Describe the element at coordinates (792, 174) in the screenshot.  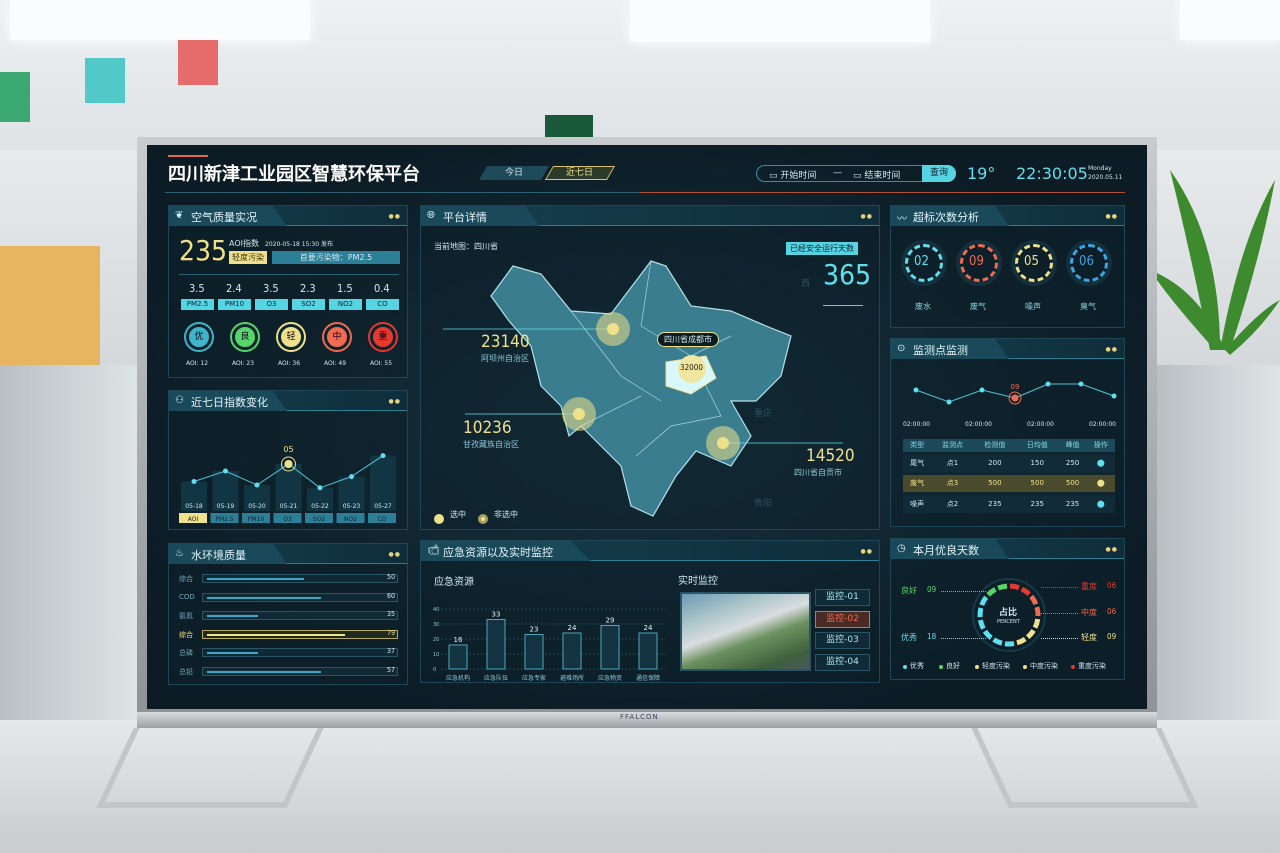
I see `start-time-field: ▭ 开始时间` at that location.